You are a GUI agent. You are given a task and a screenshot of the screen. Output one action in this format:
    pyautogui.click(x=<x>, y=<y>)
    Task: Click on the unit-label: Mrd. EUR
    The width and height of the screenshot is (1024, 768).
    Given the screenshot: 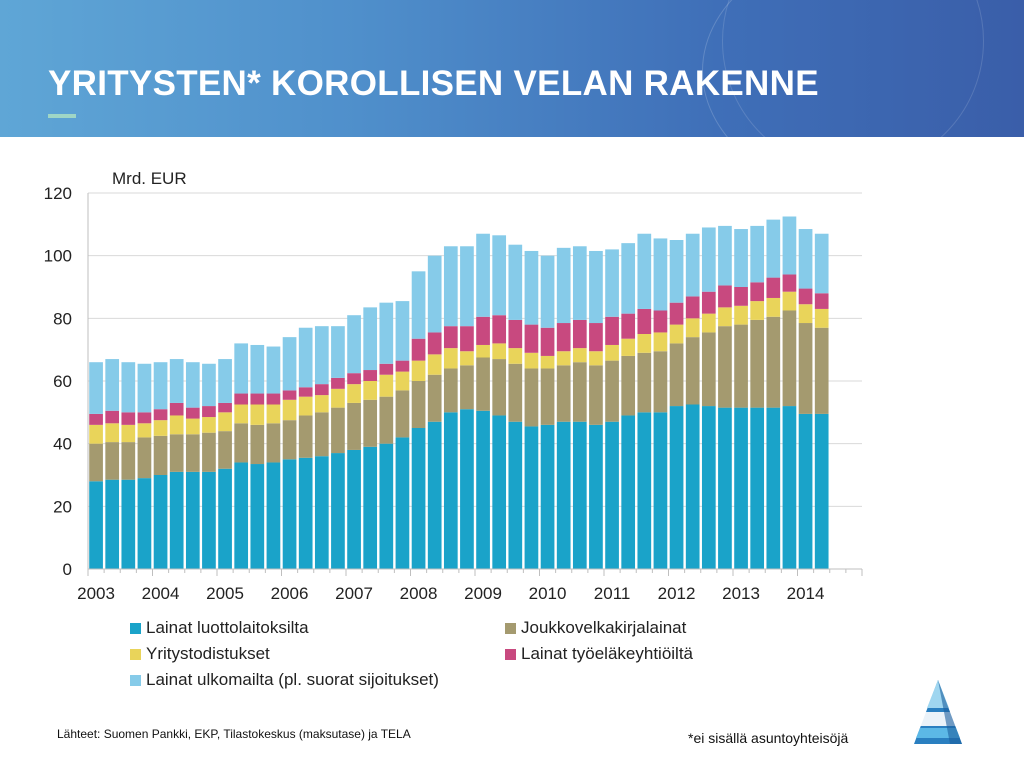 What is the action you would take?
    pyautogui.click(x=149, y=178)
    